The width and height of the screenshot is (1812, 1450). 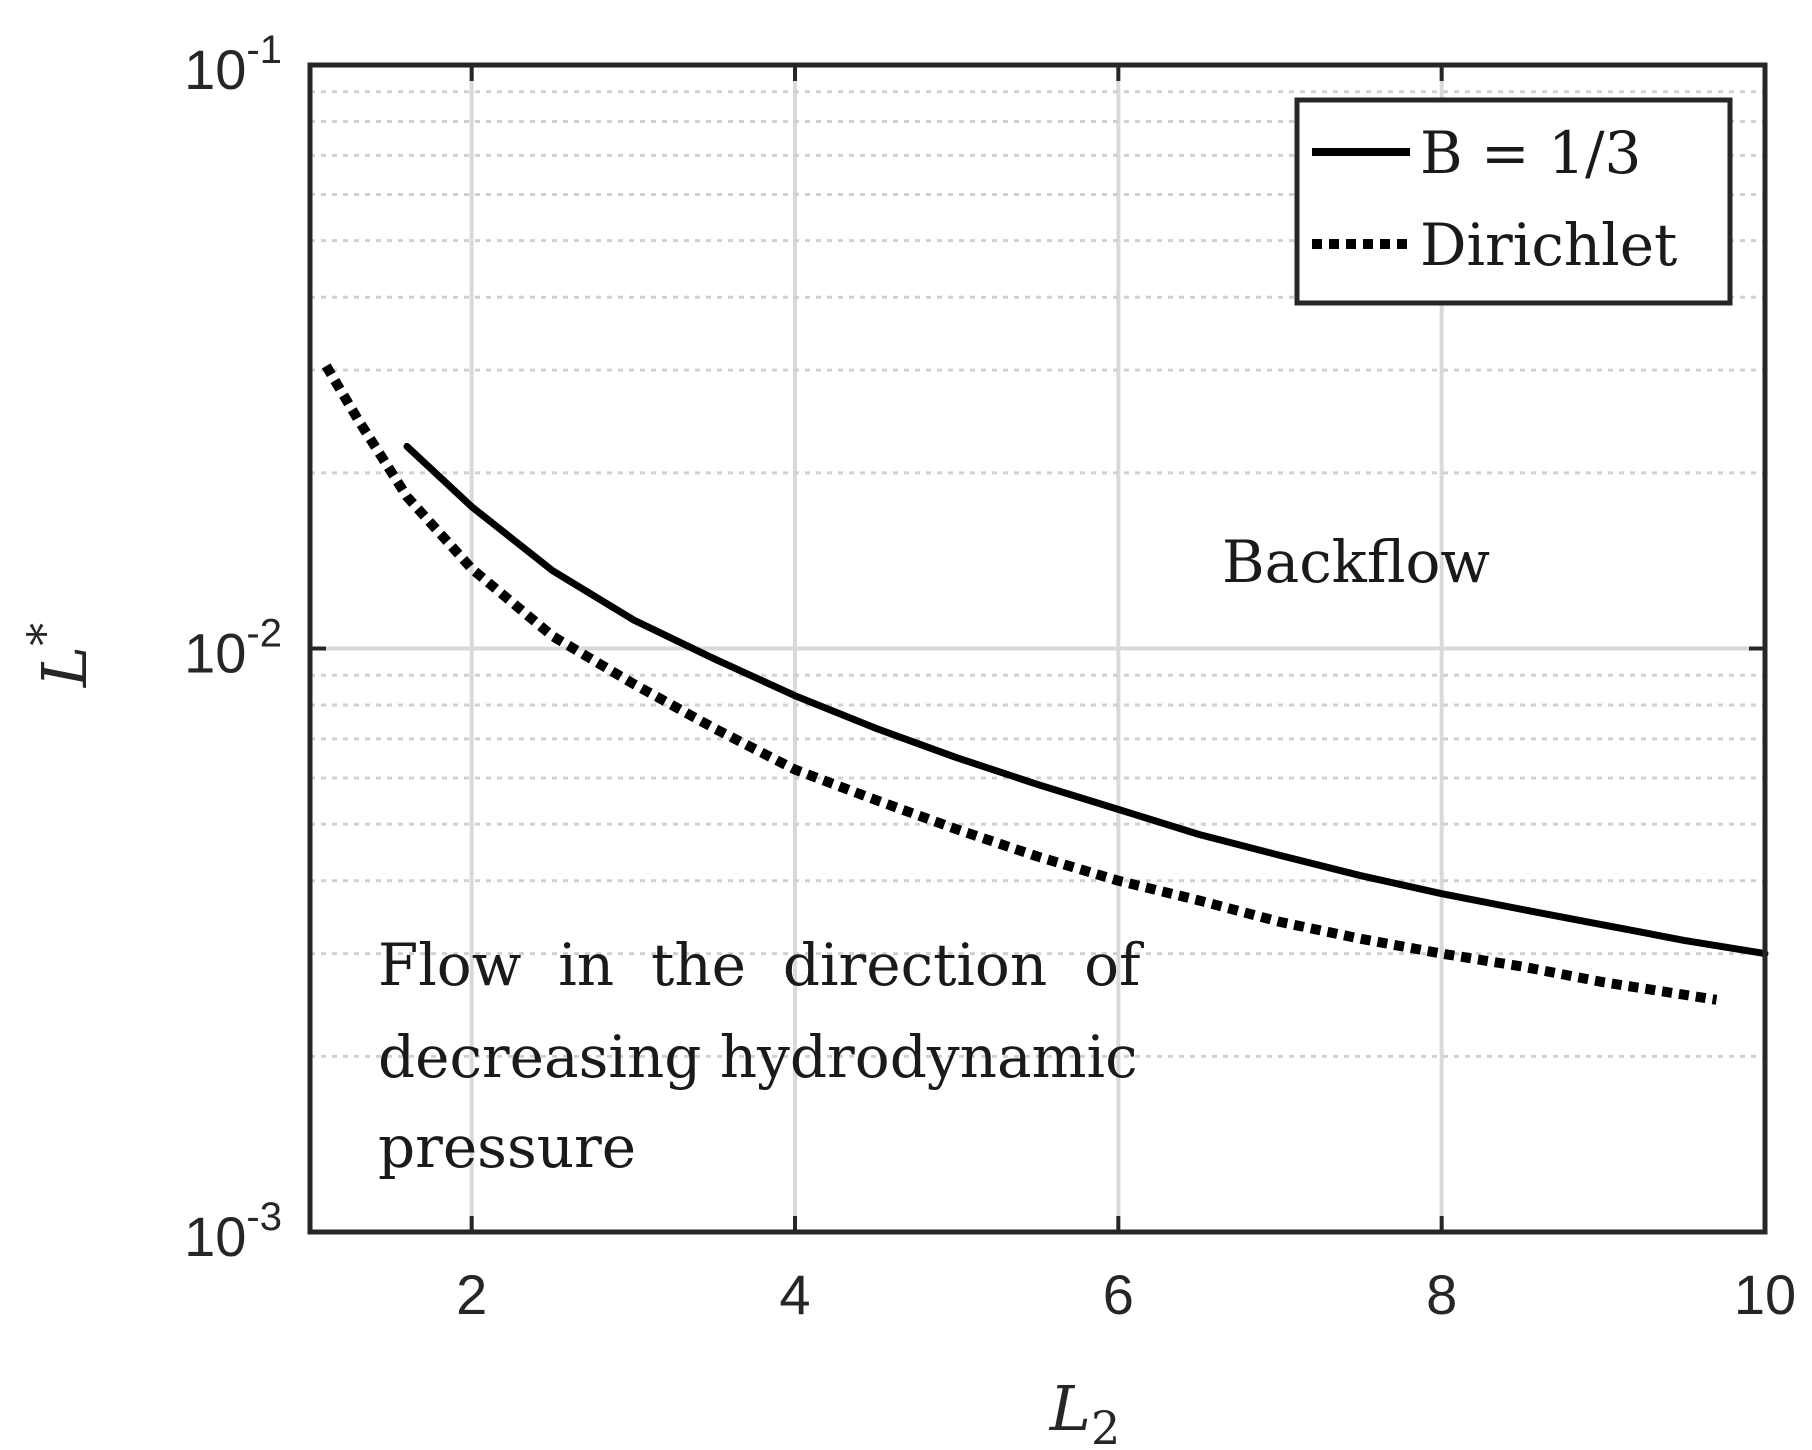 I want to click on x-tick-label: 6, so click(x=1118, y=1294).